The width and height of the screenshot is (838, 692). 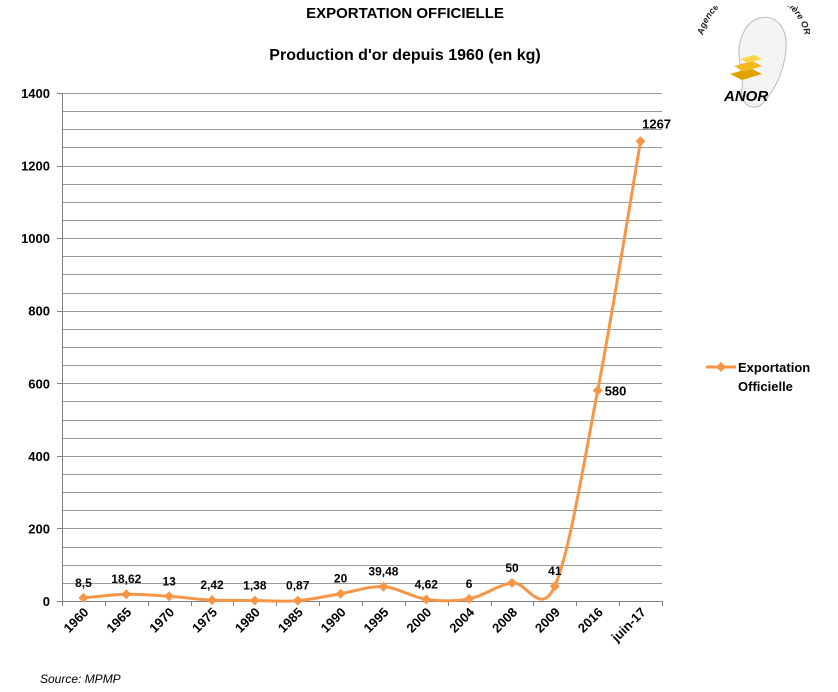 I want to click on x-tick-label: 1970, so click(x=161, y=620).